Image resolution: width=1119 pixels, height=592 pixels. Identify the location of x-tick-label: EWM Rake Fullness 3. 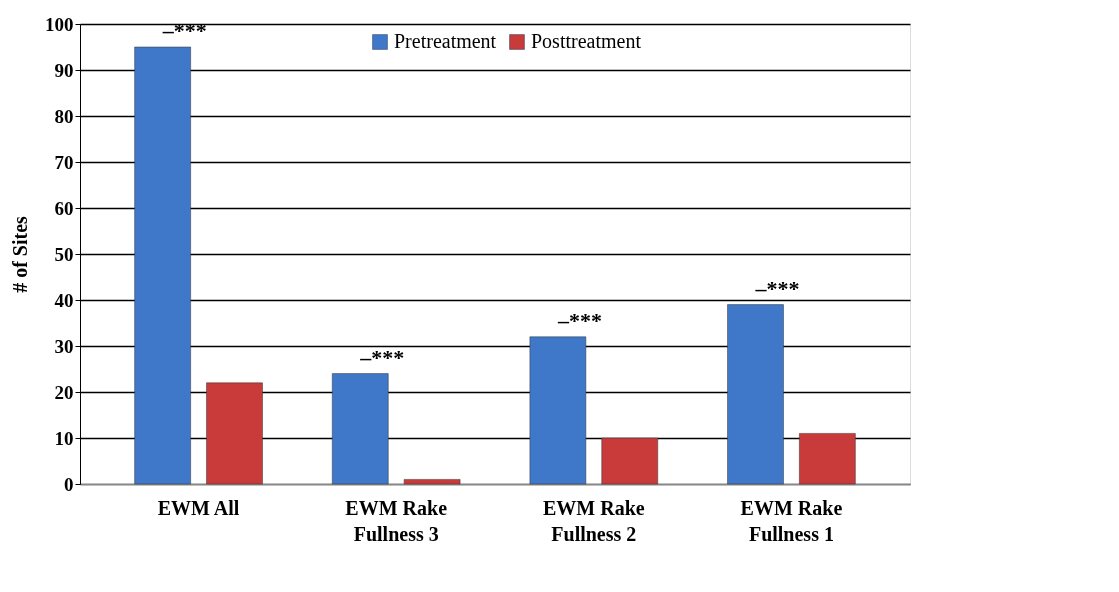
(396, 520).